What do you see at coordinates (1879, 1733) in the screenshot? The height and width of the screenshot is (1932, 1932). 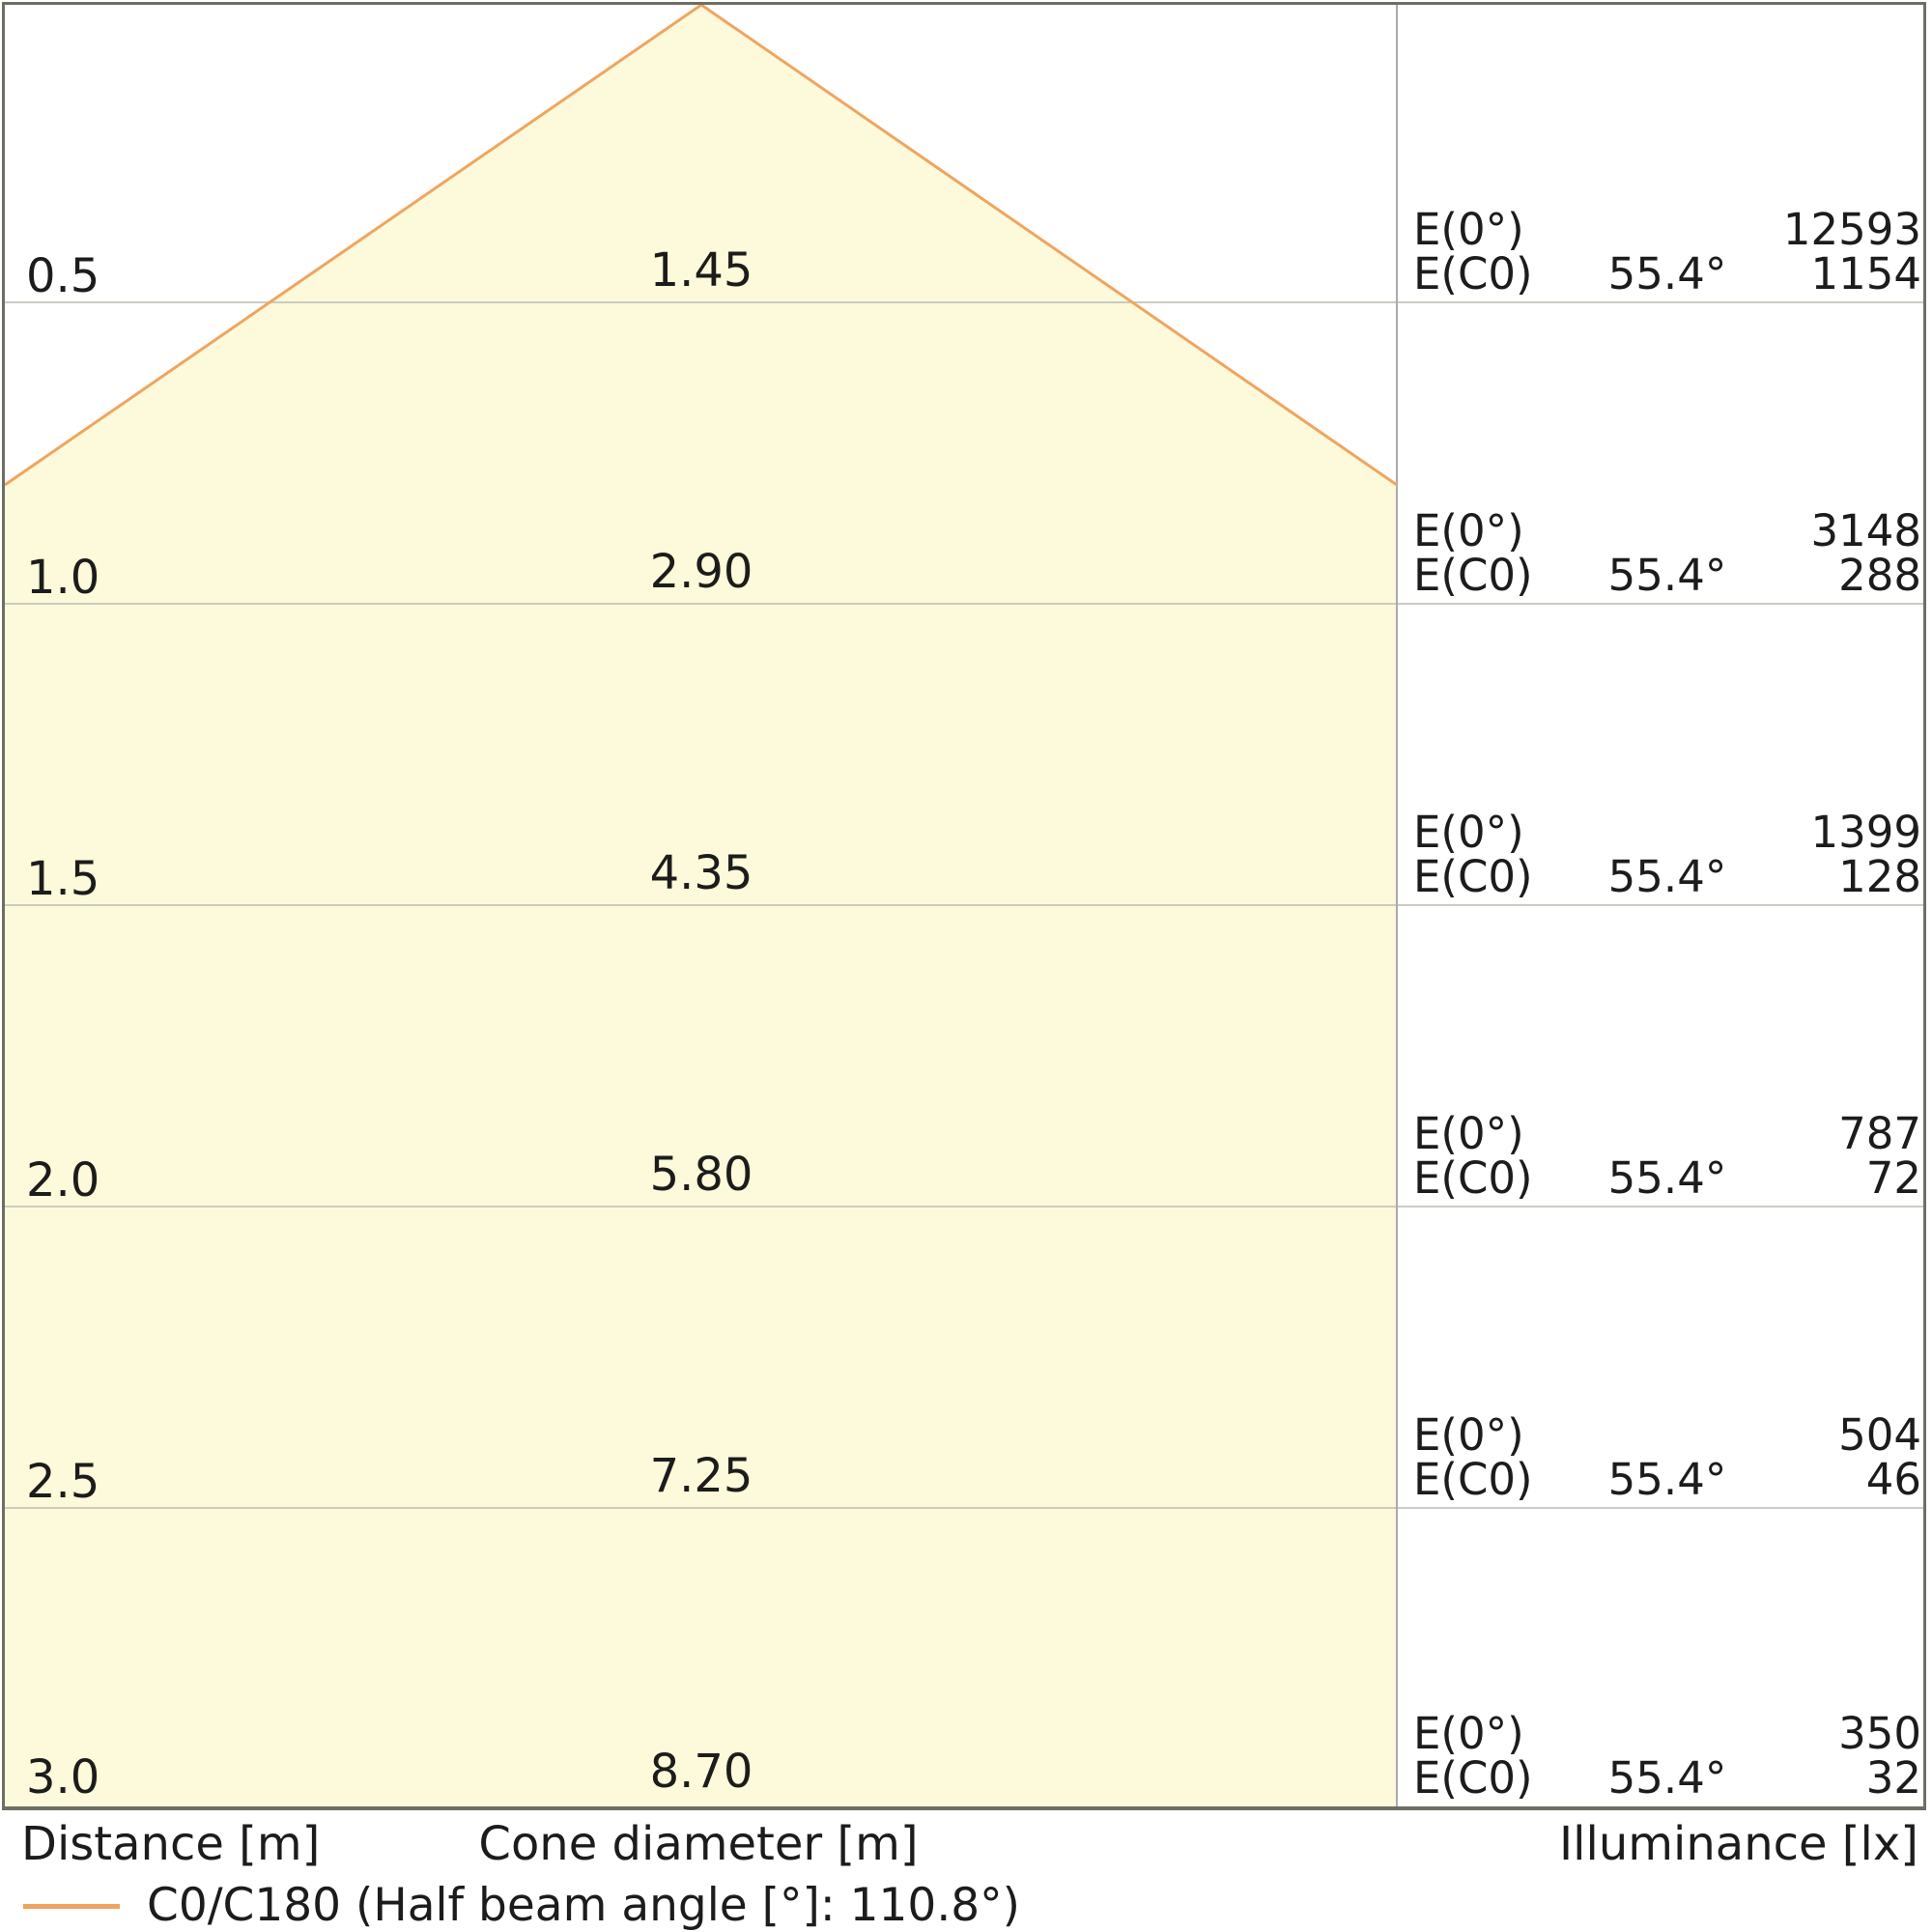 I see `e0-value: 350` at bounding box center [1879, 1733].